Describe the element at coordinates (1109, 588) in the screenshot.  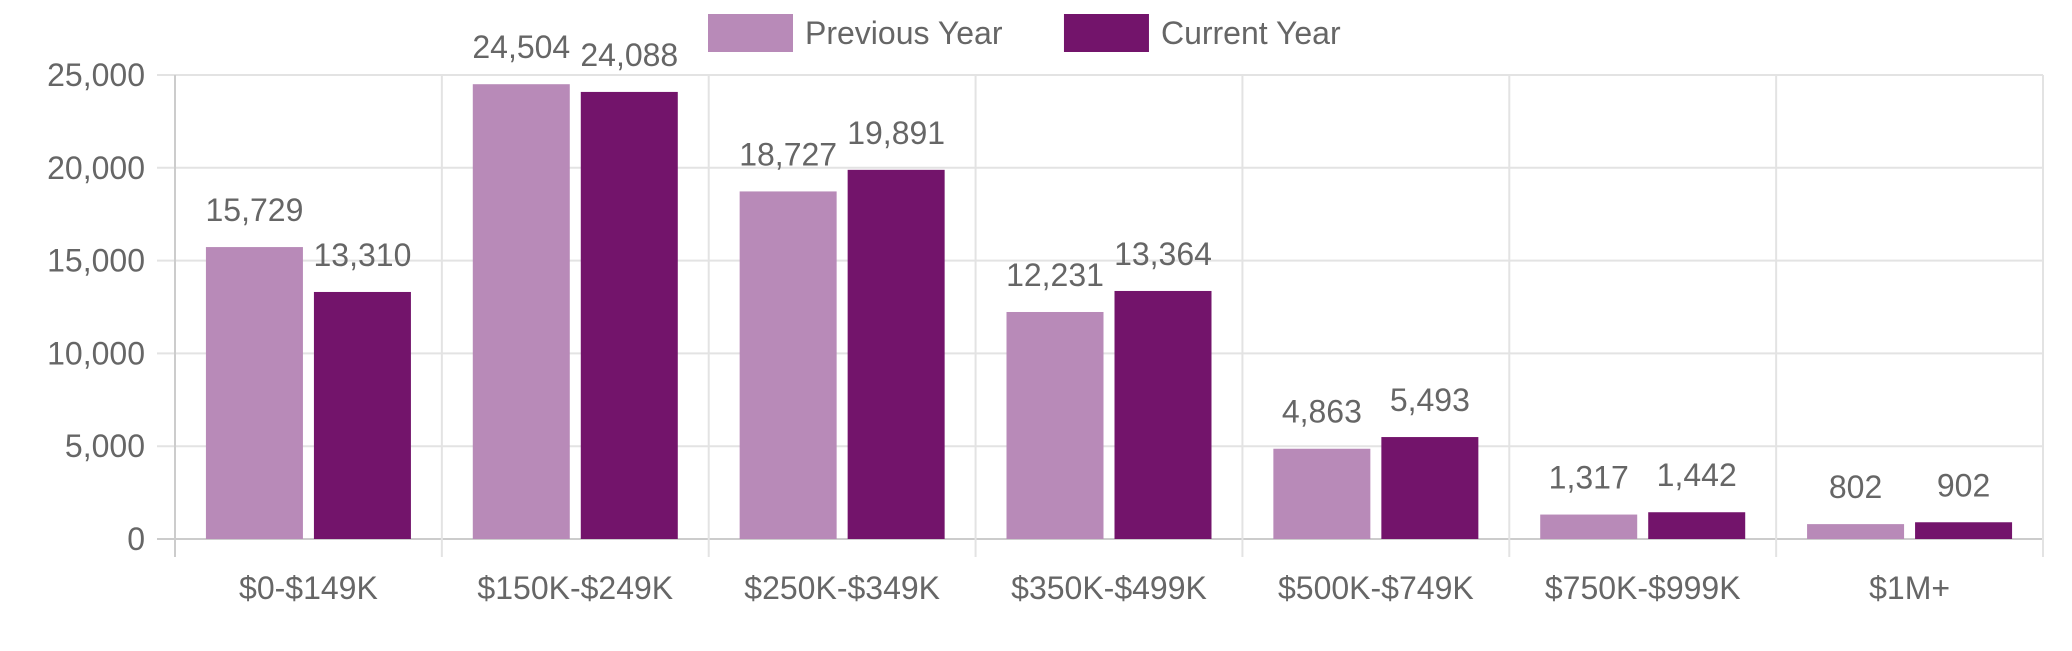
I see `x-tick-label: $350K-$499K` at that location.